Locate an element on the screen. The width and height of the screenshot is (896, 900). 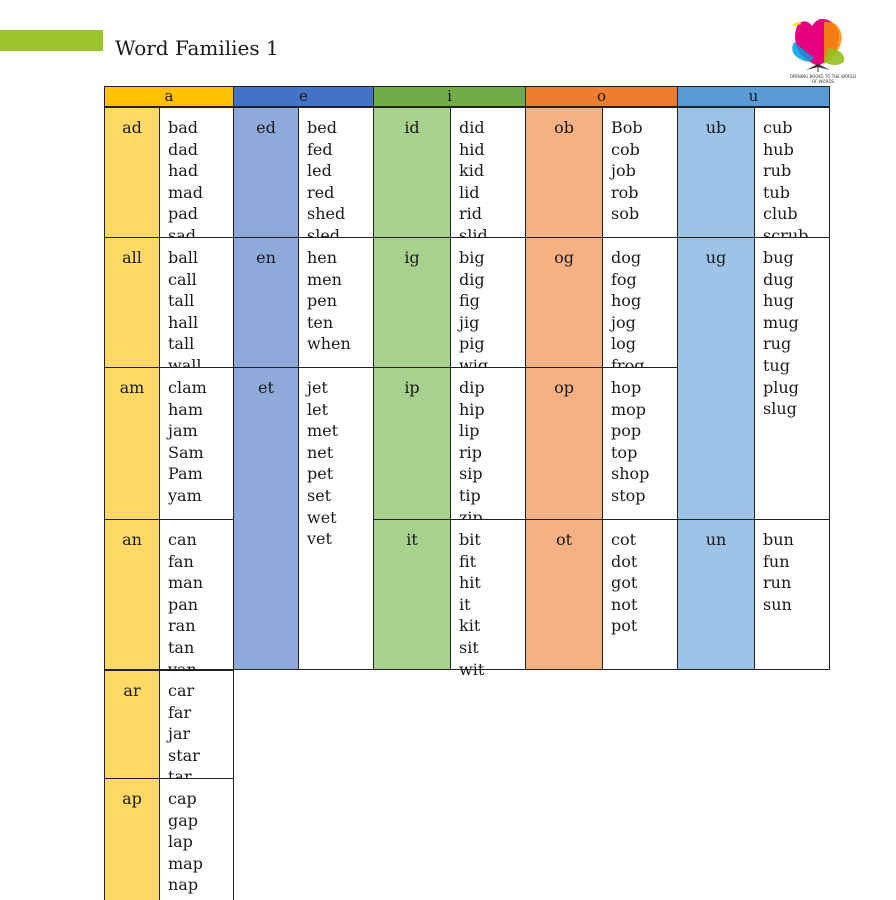
off-the-page-logo: OPENING BOOKS TO THE WORLD OF WORDS is located at coordinates (820, 50).